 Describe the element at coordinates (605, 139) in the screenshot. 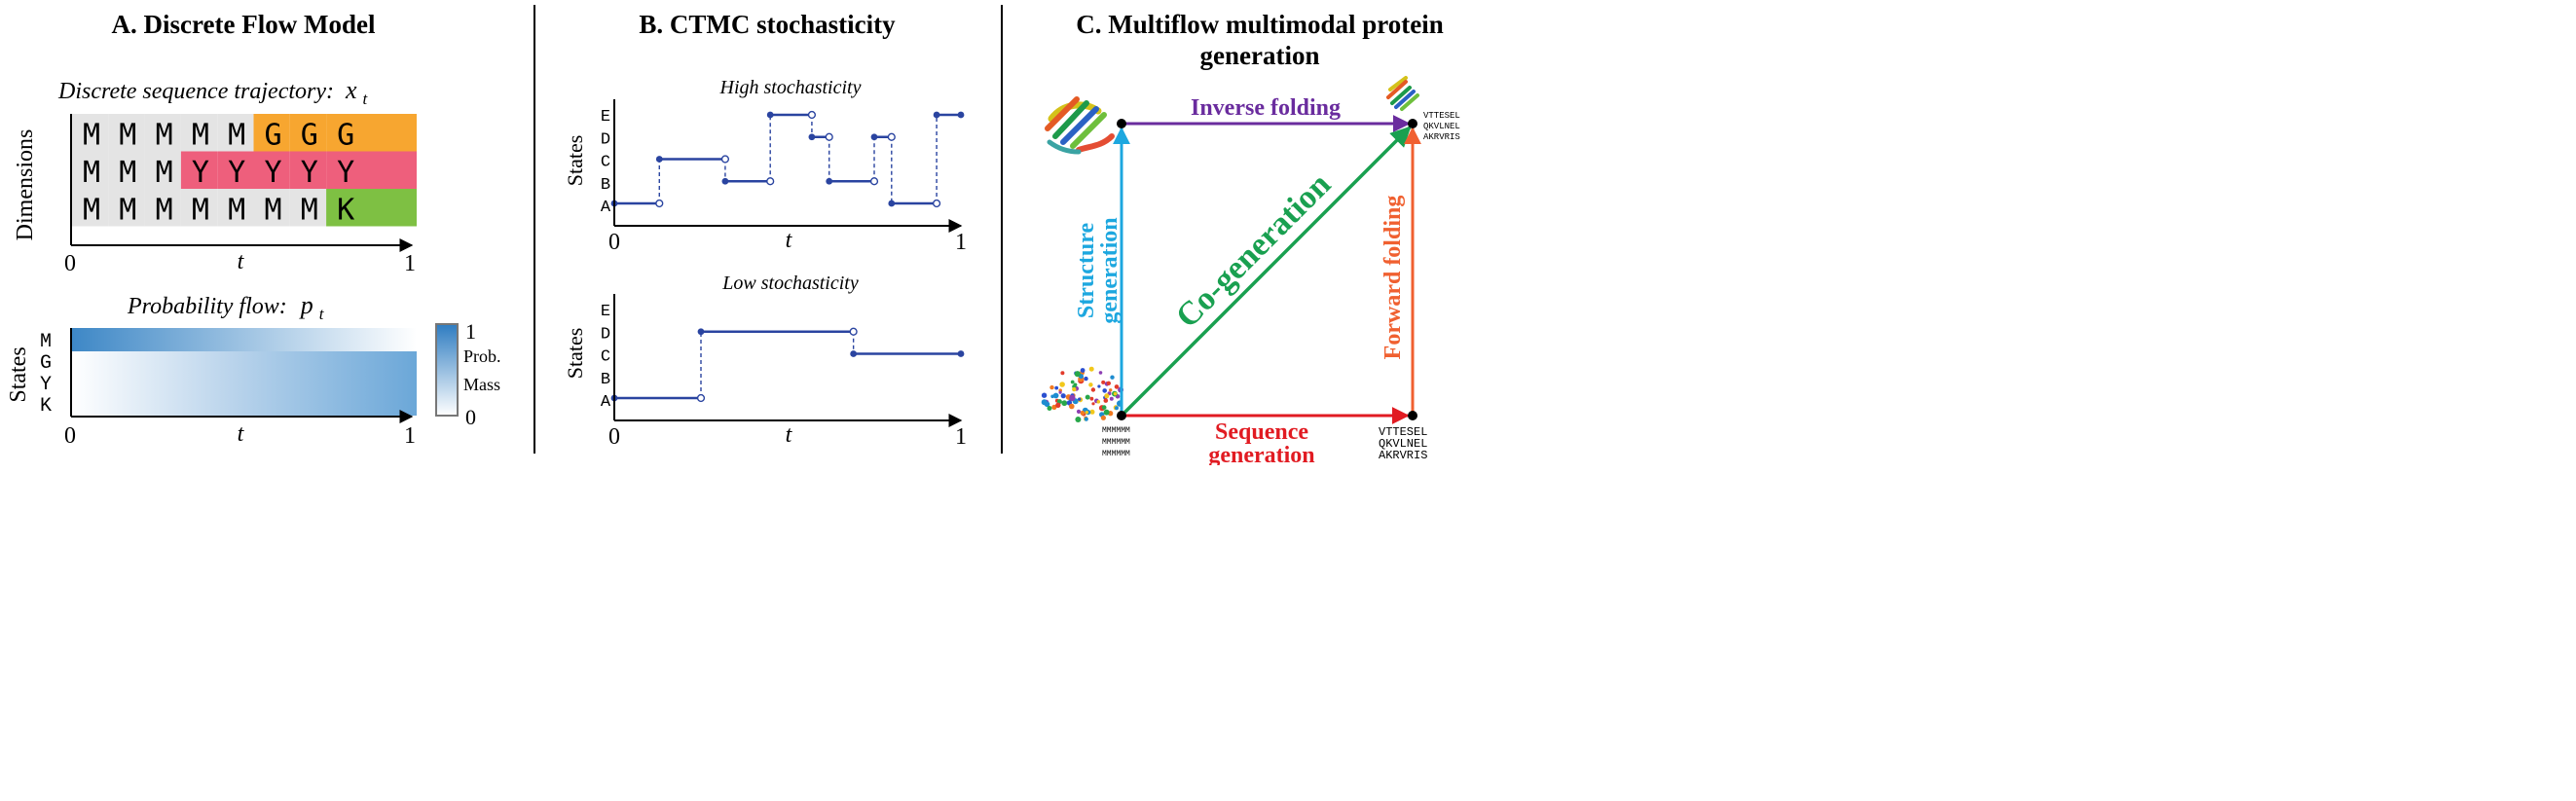

I see `state-letter: D` at that location.